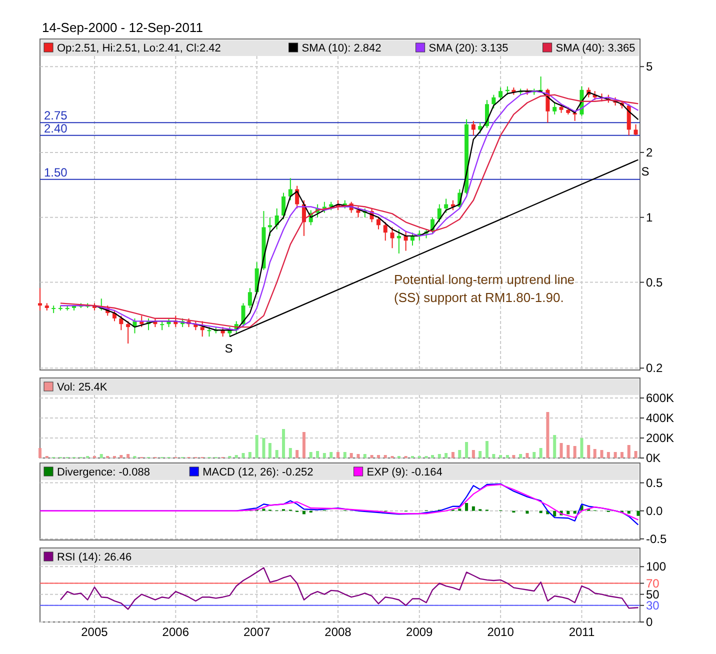 This screenshot has width=716, height=654. Describe the element at coordinates (649, 67) in the screenshot. I see `y-tick-label: 5` at that location.